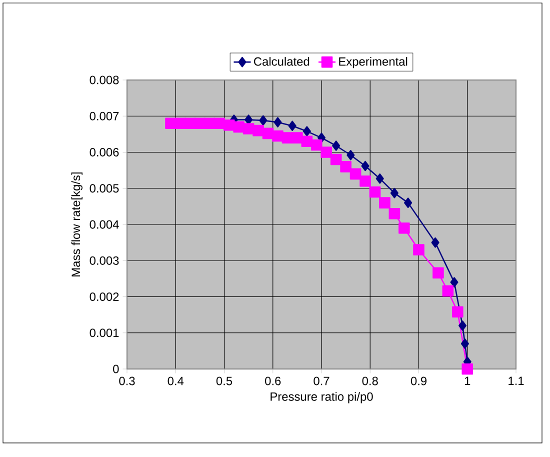  What do you see at coordinates (104, 152) in the screenshot?
I see `y-tick-label: 0.006` at bounding box center [104, 152].